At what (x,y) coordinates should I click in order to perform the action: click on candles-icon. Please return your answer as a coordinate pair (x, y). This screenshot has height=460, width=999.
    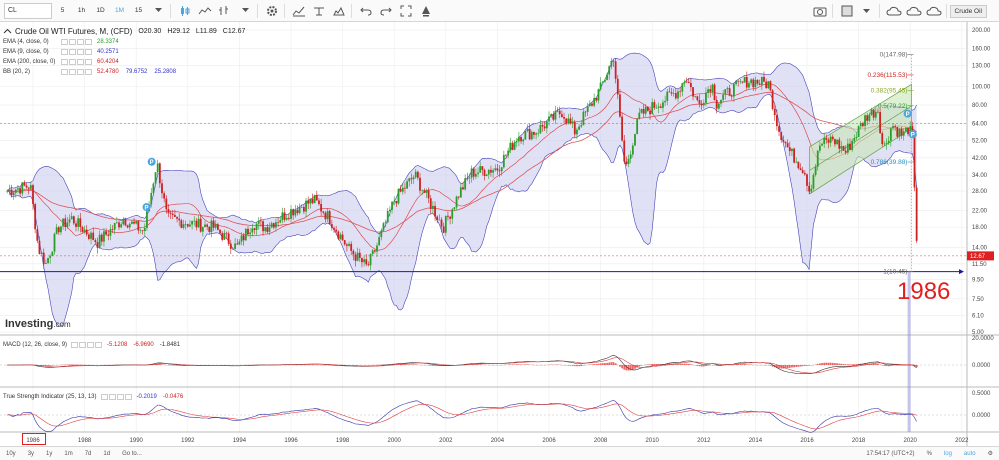
    Looking at the image, I should click on (185, 11).